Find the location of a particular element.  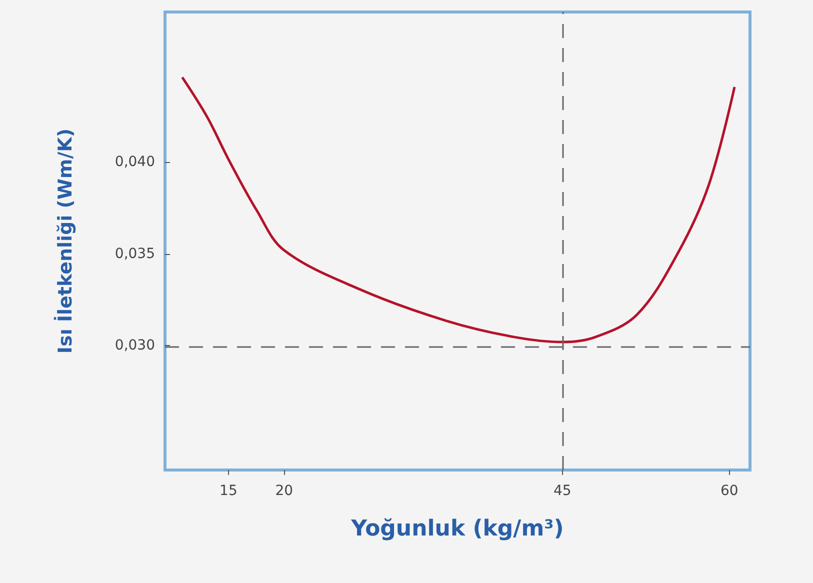

x-axis-title: Yoğunluk (kg/m³) is located at coordinates (457, 529).